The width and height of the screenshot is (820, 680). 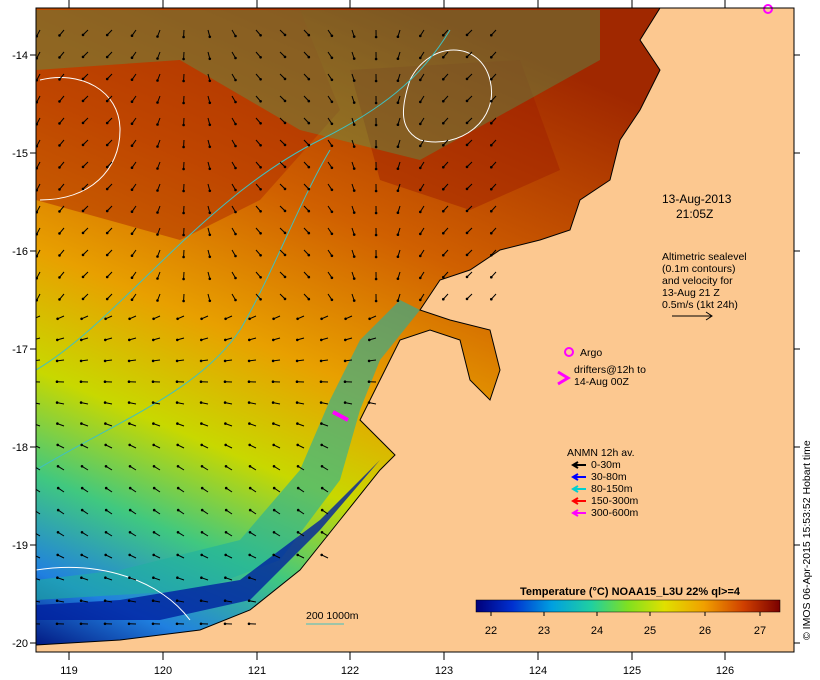 What do you see at coordinates (332, 616) in the screenshot?
I see `isobath-label: 200 1000m` at bounding box center [332, 616].